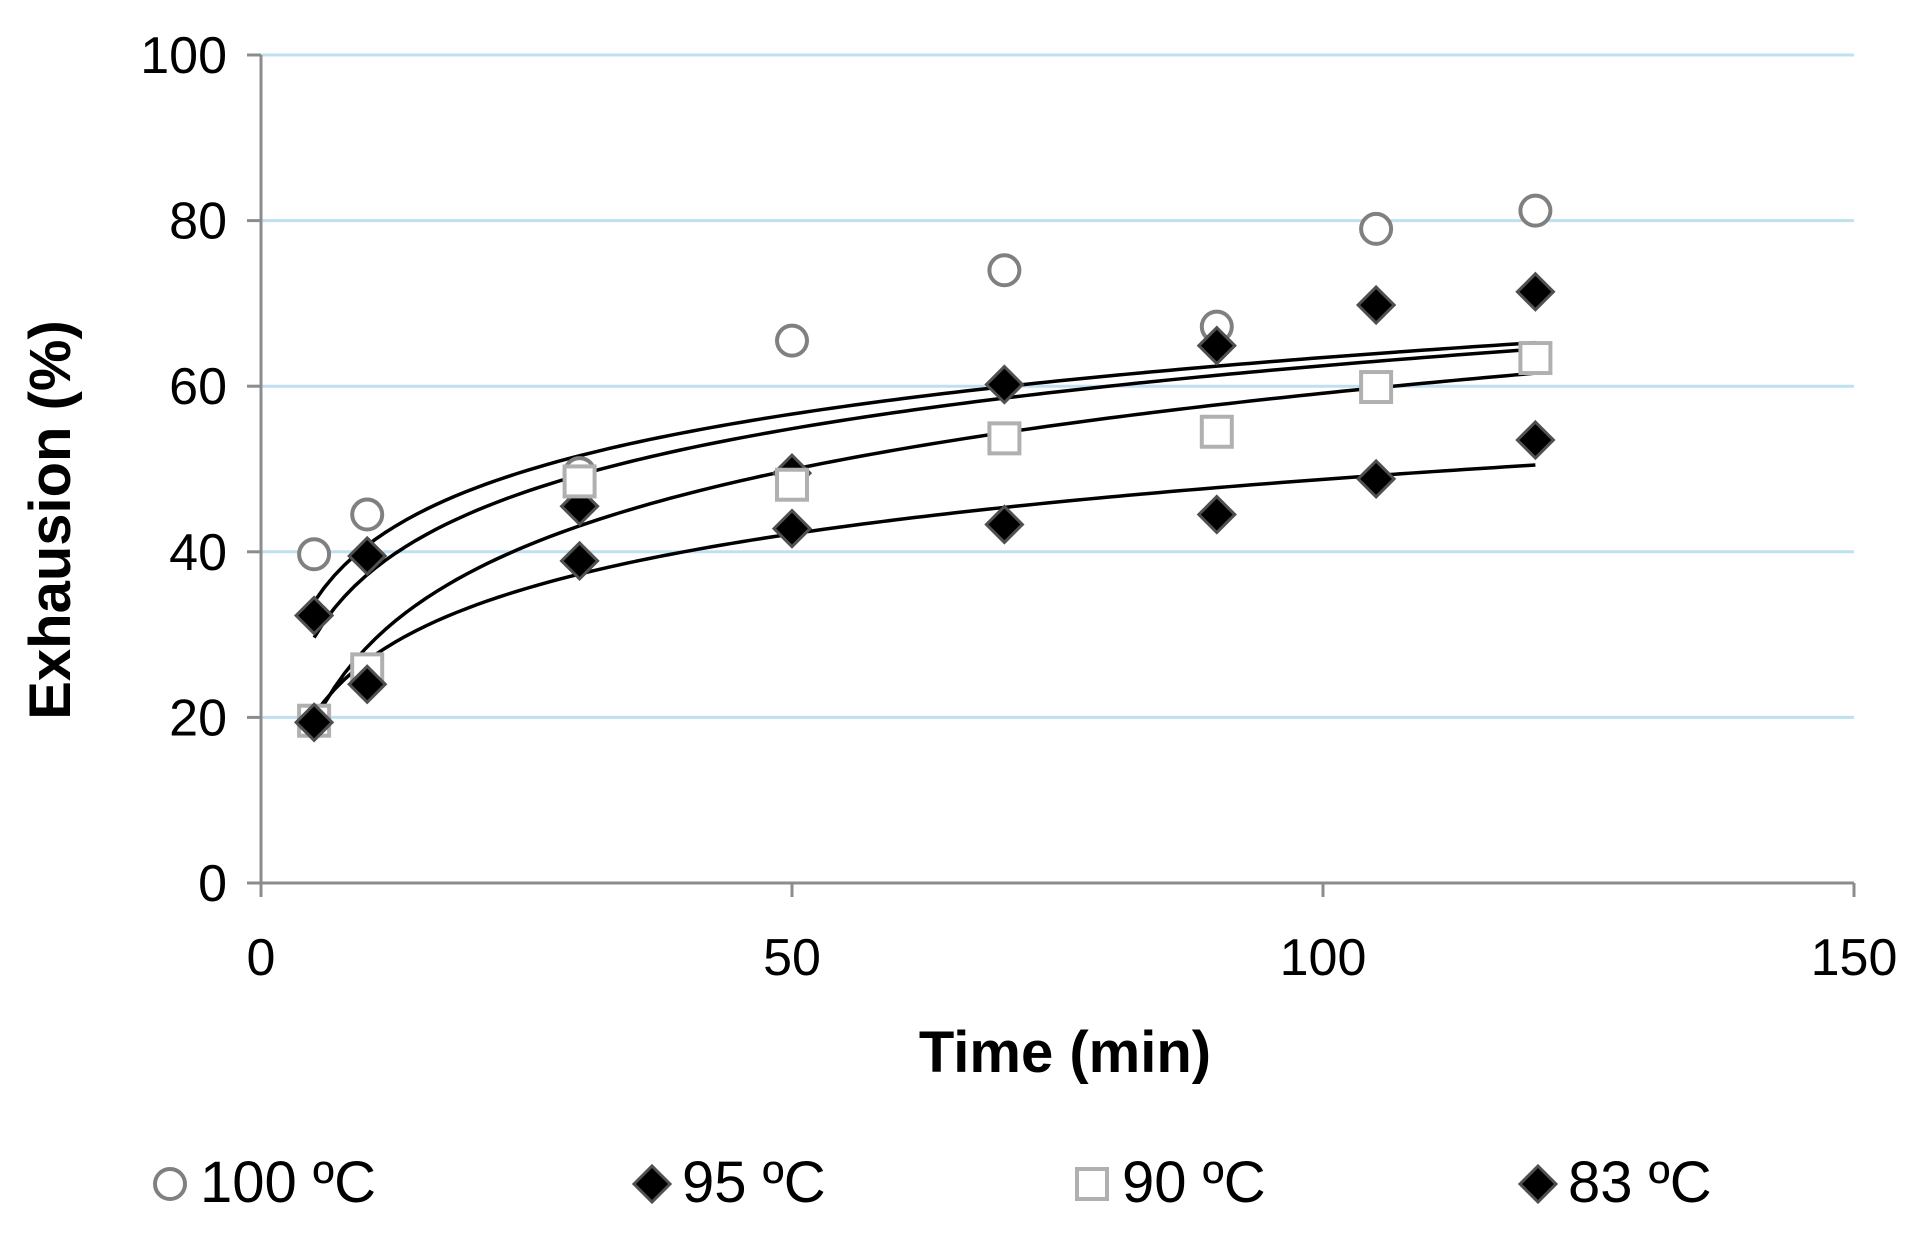 The width and height of the screenshot is (1929, 1244). I want to click on y-tick-label-20: 20, so click(198, 718).